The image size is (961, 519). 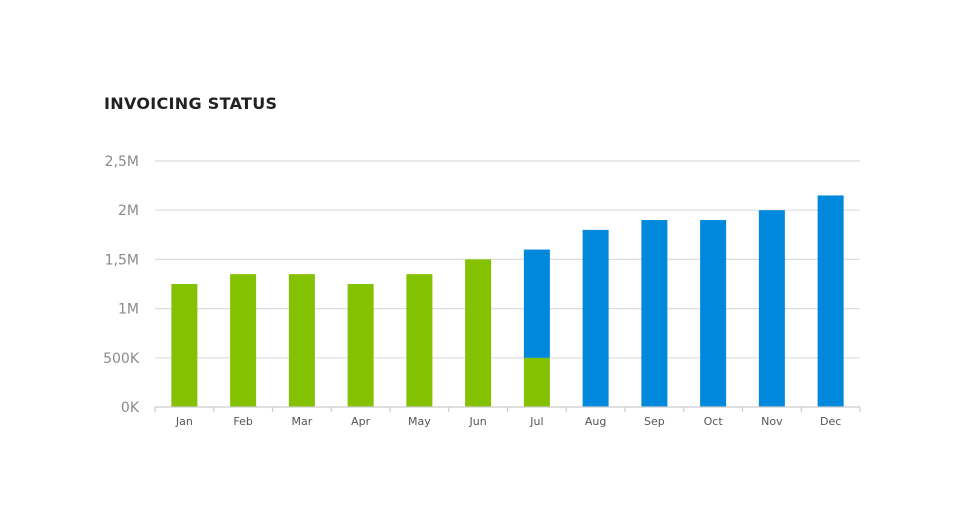 What do you see at coordinates (361, 421) in the screenshot?
I see `x-tick-label: Apr` at bounding box center [361, 421].